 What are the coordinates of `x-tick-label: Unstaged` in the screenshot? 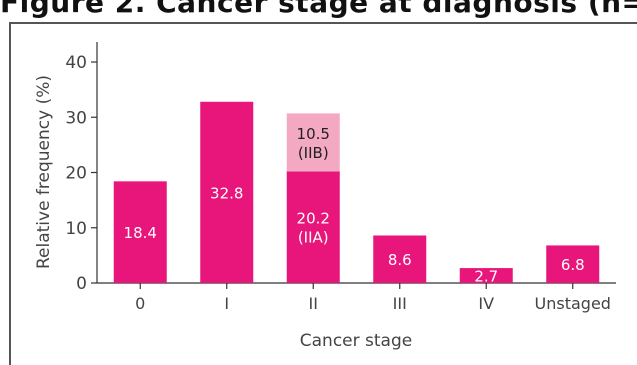 It's located at (573, 303).